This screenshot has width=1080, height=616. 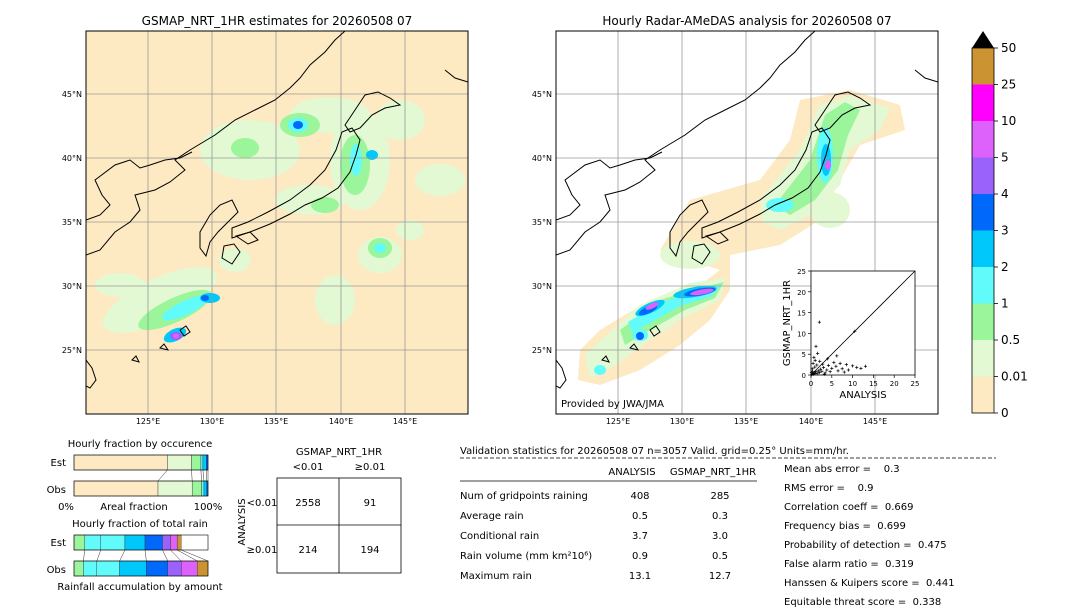 I want to click on rain-fraction-title: Hourly fraction of total rain, so click(x=140, y=524).